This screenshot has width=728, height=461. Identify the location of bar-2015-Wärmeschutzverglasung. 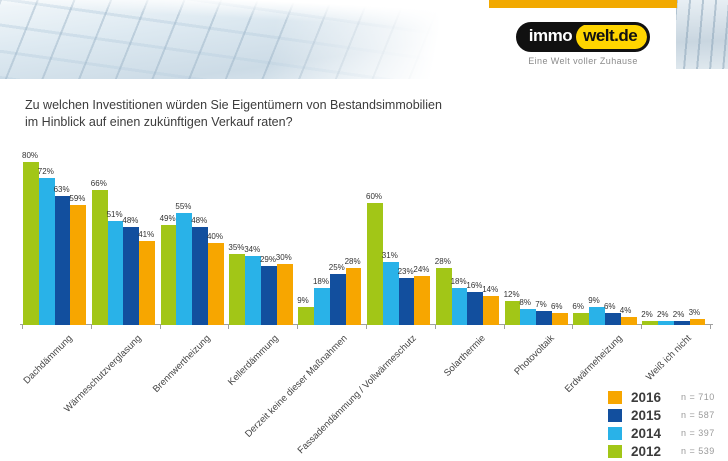
(131, 276).